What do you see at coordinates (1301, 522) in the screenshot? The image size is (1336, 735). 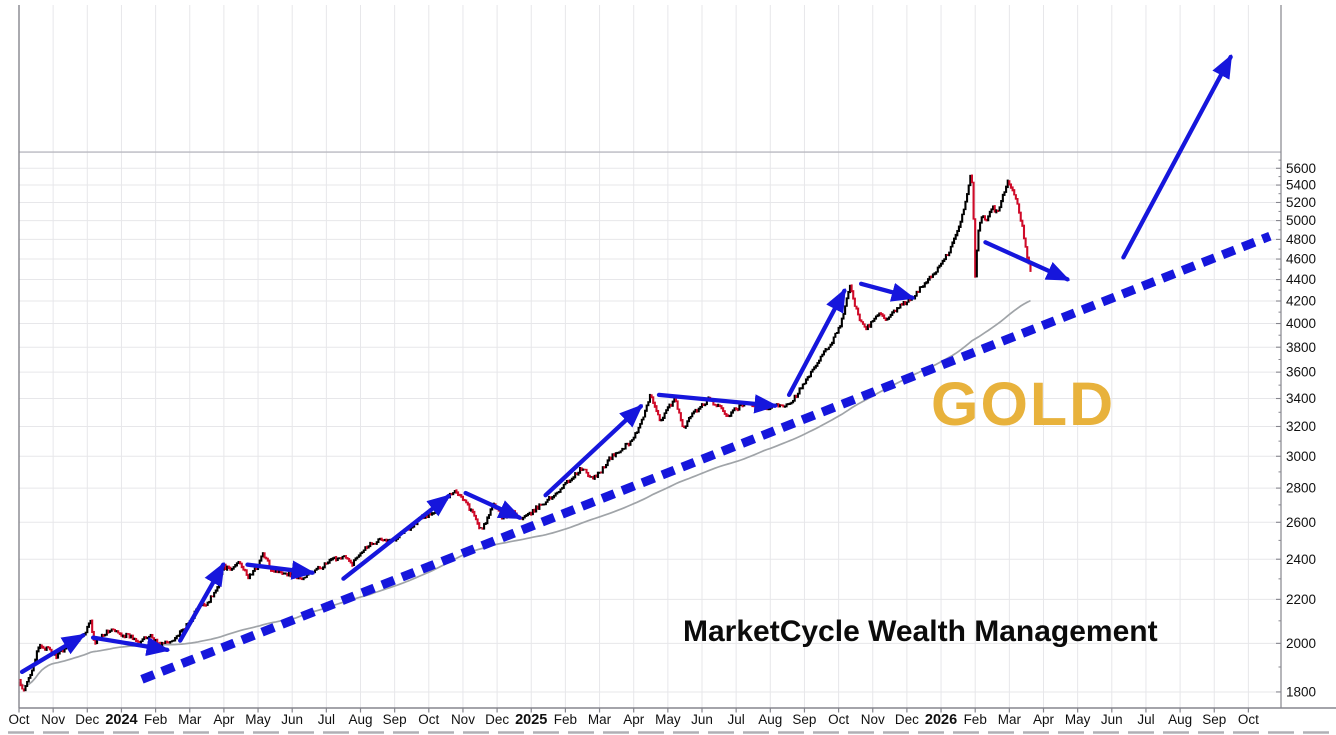 I see `svg-text: 2600` at bounding box center [1301, 522].